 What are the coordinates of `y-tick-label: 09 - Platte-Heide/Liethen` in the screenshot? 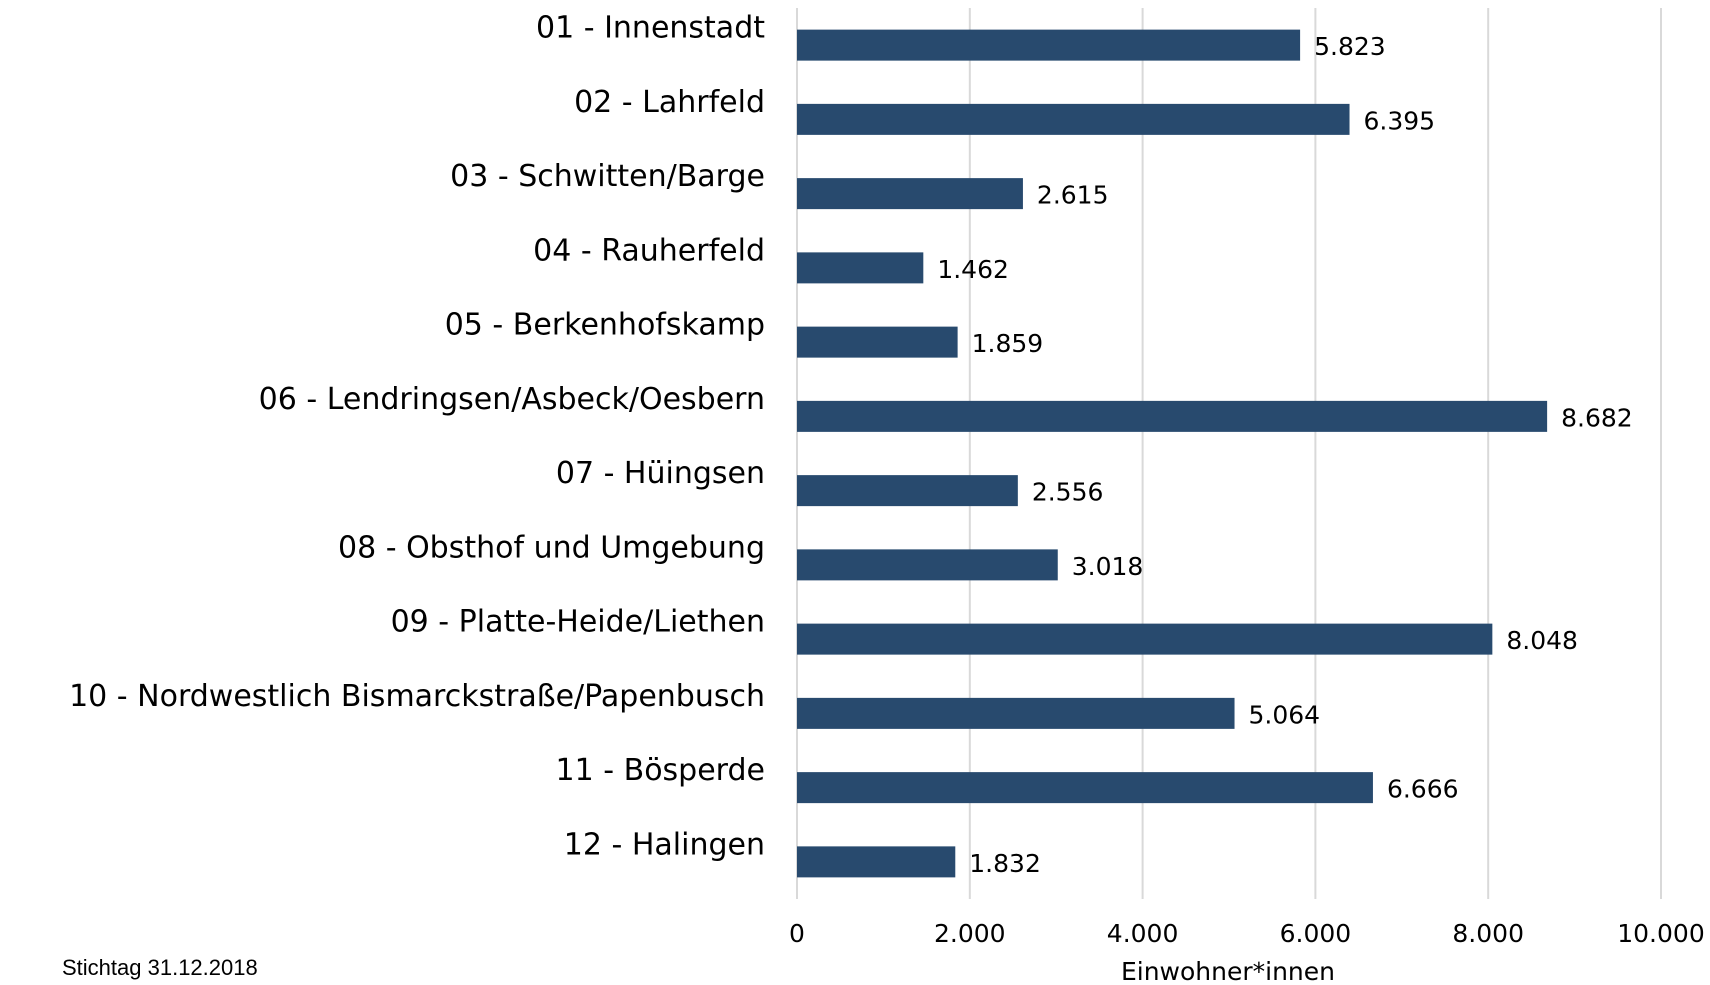 It's located at (578, 622).